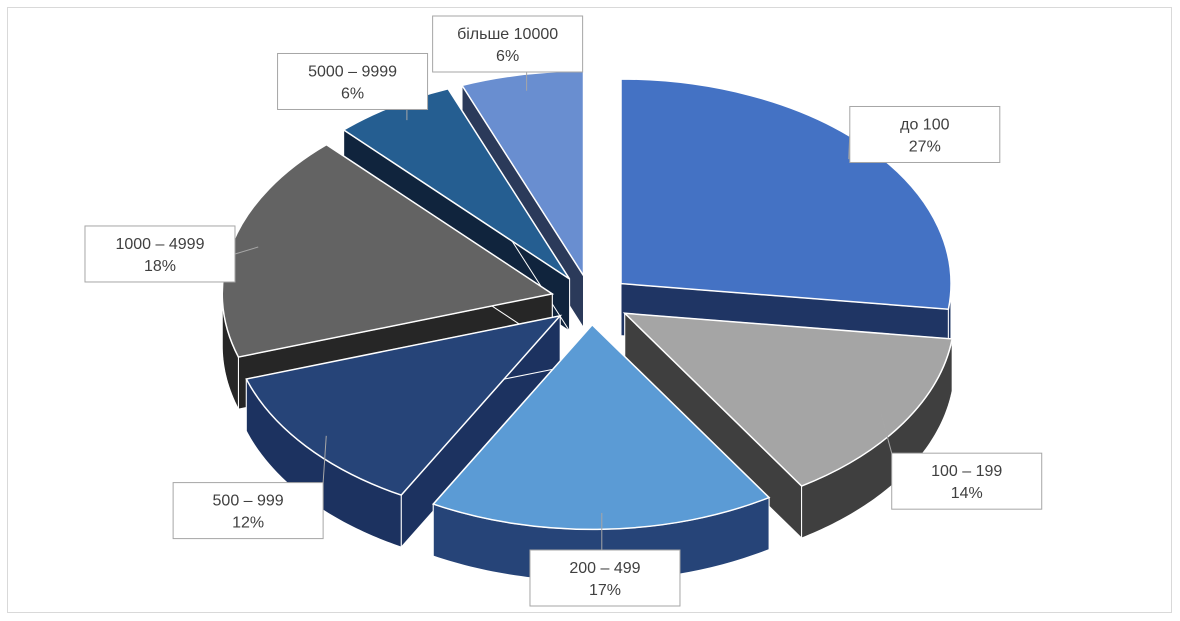 Image resolution: width=1180 pixels, height=621 pixels. Describe the element at coordinates (248, 501) in the screenshot. I see `slice-category-label: 500 – 999` at that location.